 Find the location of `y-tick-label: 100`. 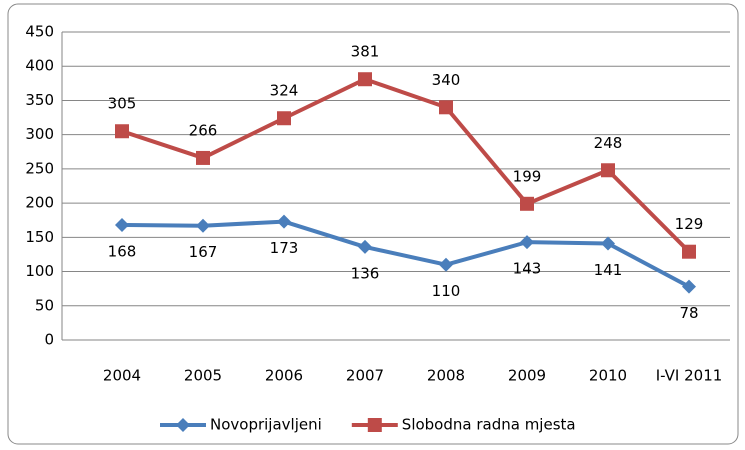

y-tick-label: 100 is located at coordinates (39, 271).